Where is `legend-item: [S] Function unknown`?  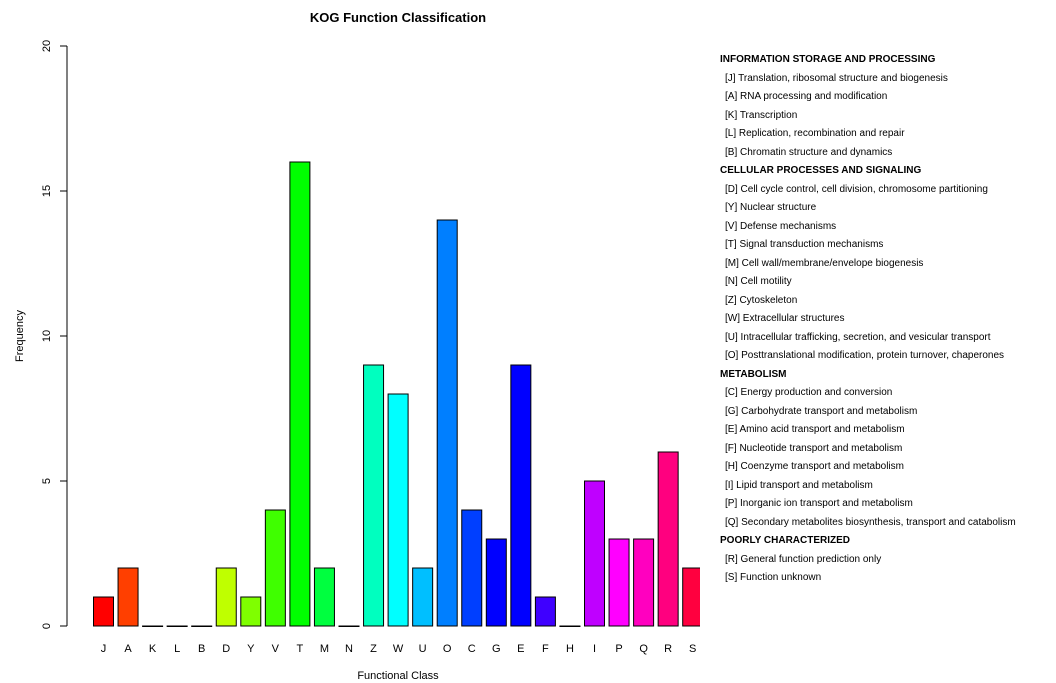
legend-item: [S] Function unknown is located at coordinates (773, 577).